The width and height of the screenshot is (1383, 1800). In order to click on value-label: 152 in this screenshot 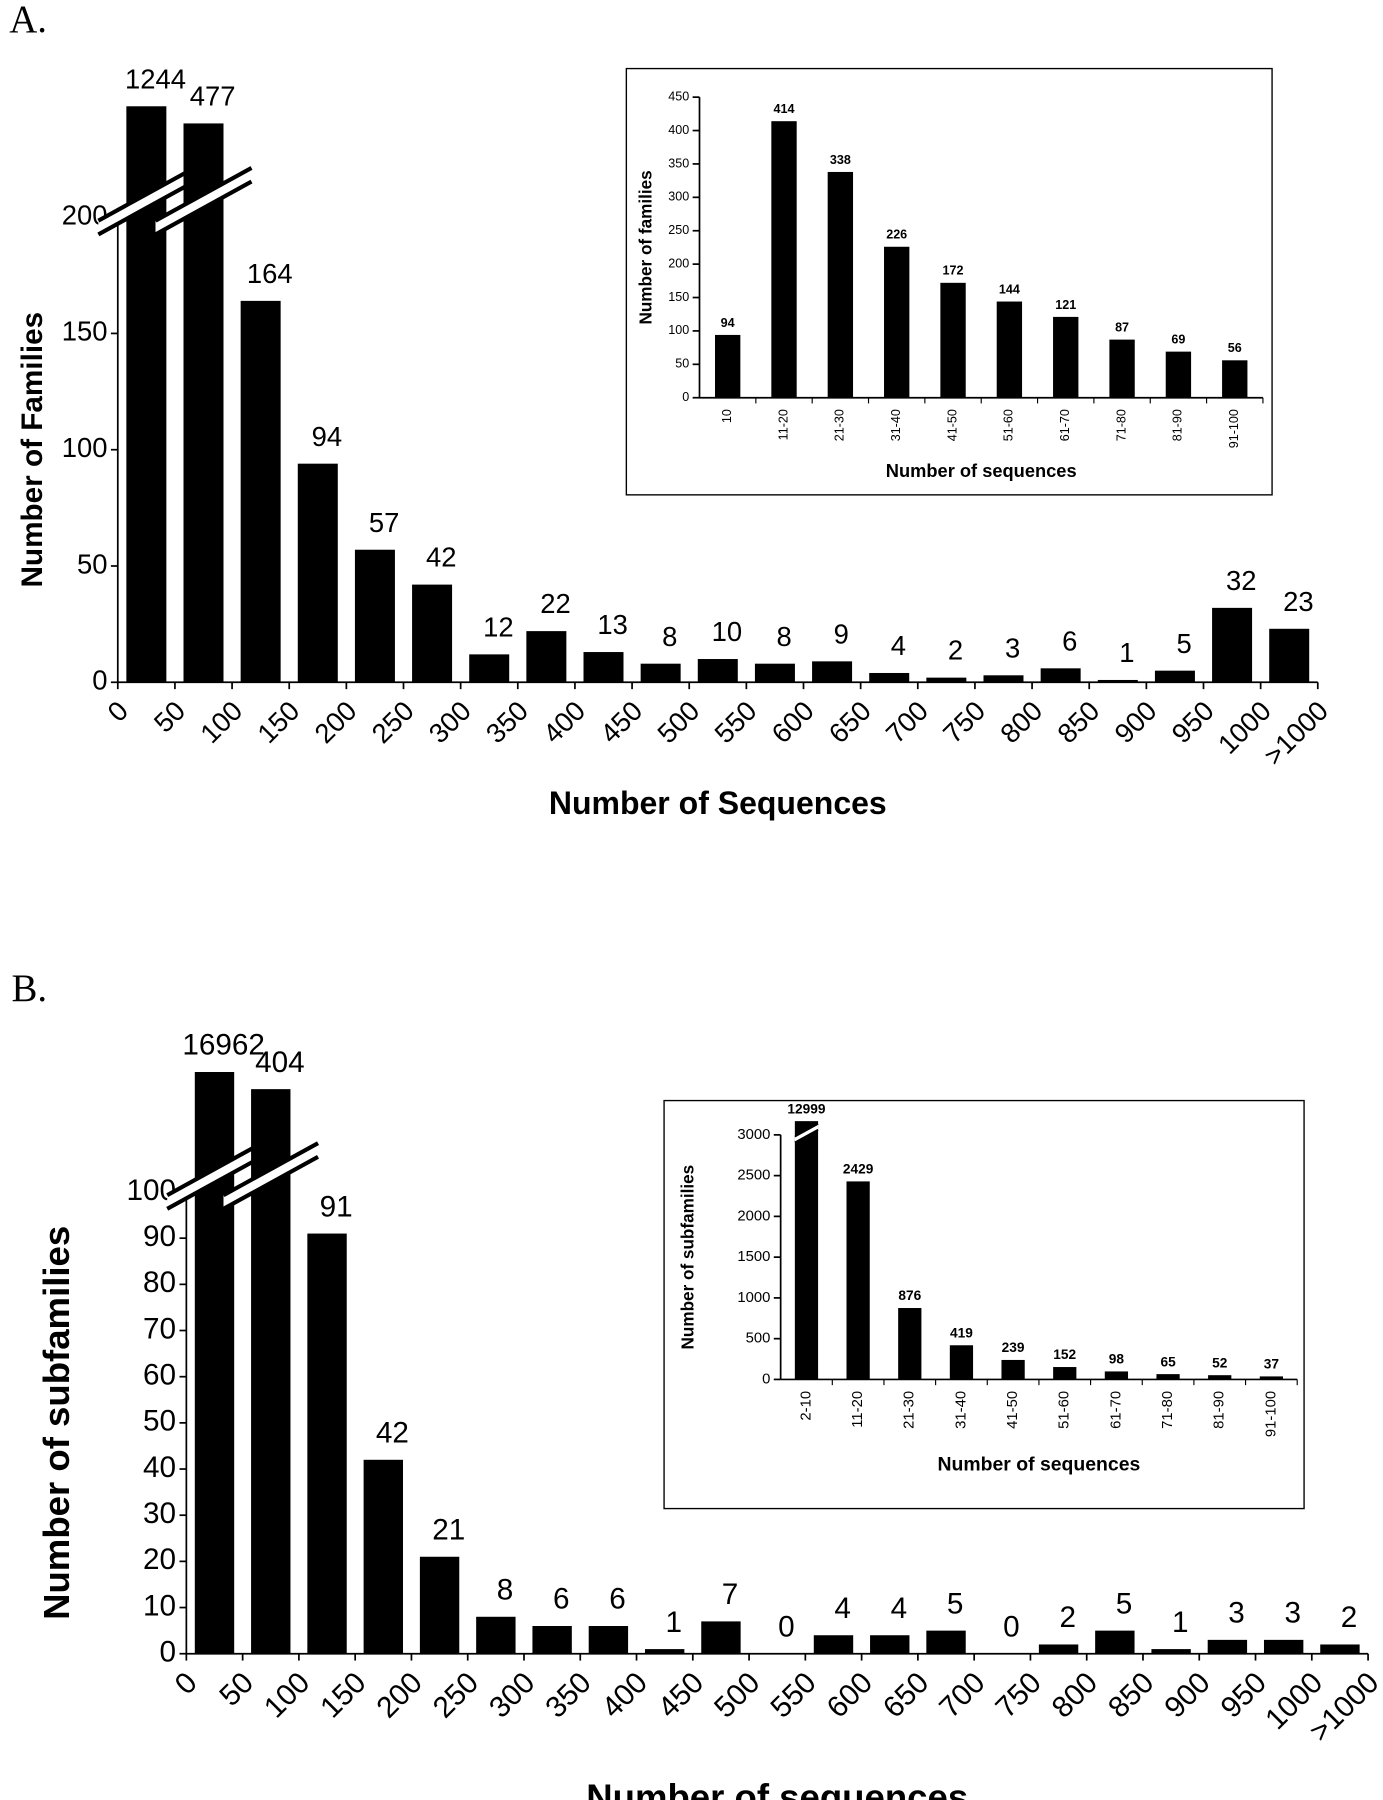, I will do `click(1064, 1354)`.